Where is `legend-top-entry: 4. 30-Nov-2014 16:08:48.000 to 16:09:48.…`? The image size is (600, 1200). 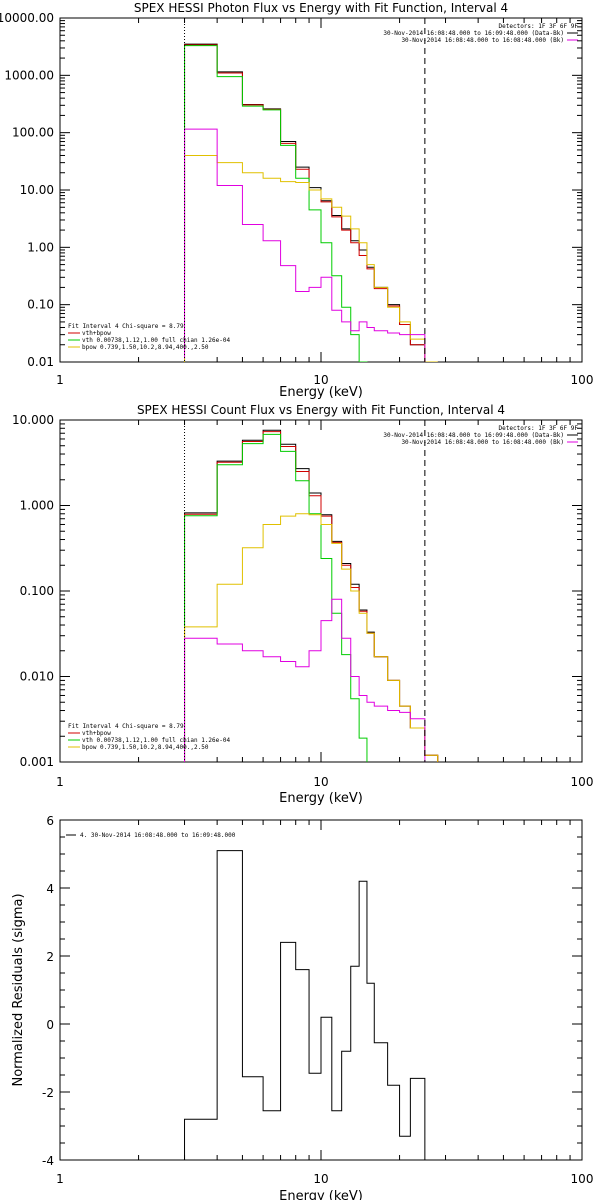 legend-top-entry: 4. 30-Nov-2014 16:08:48.000 to 16:09:48.… is located at coordinates (158, 835).